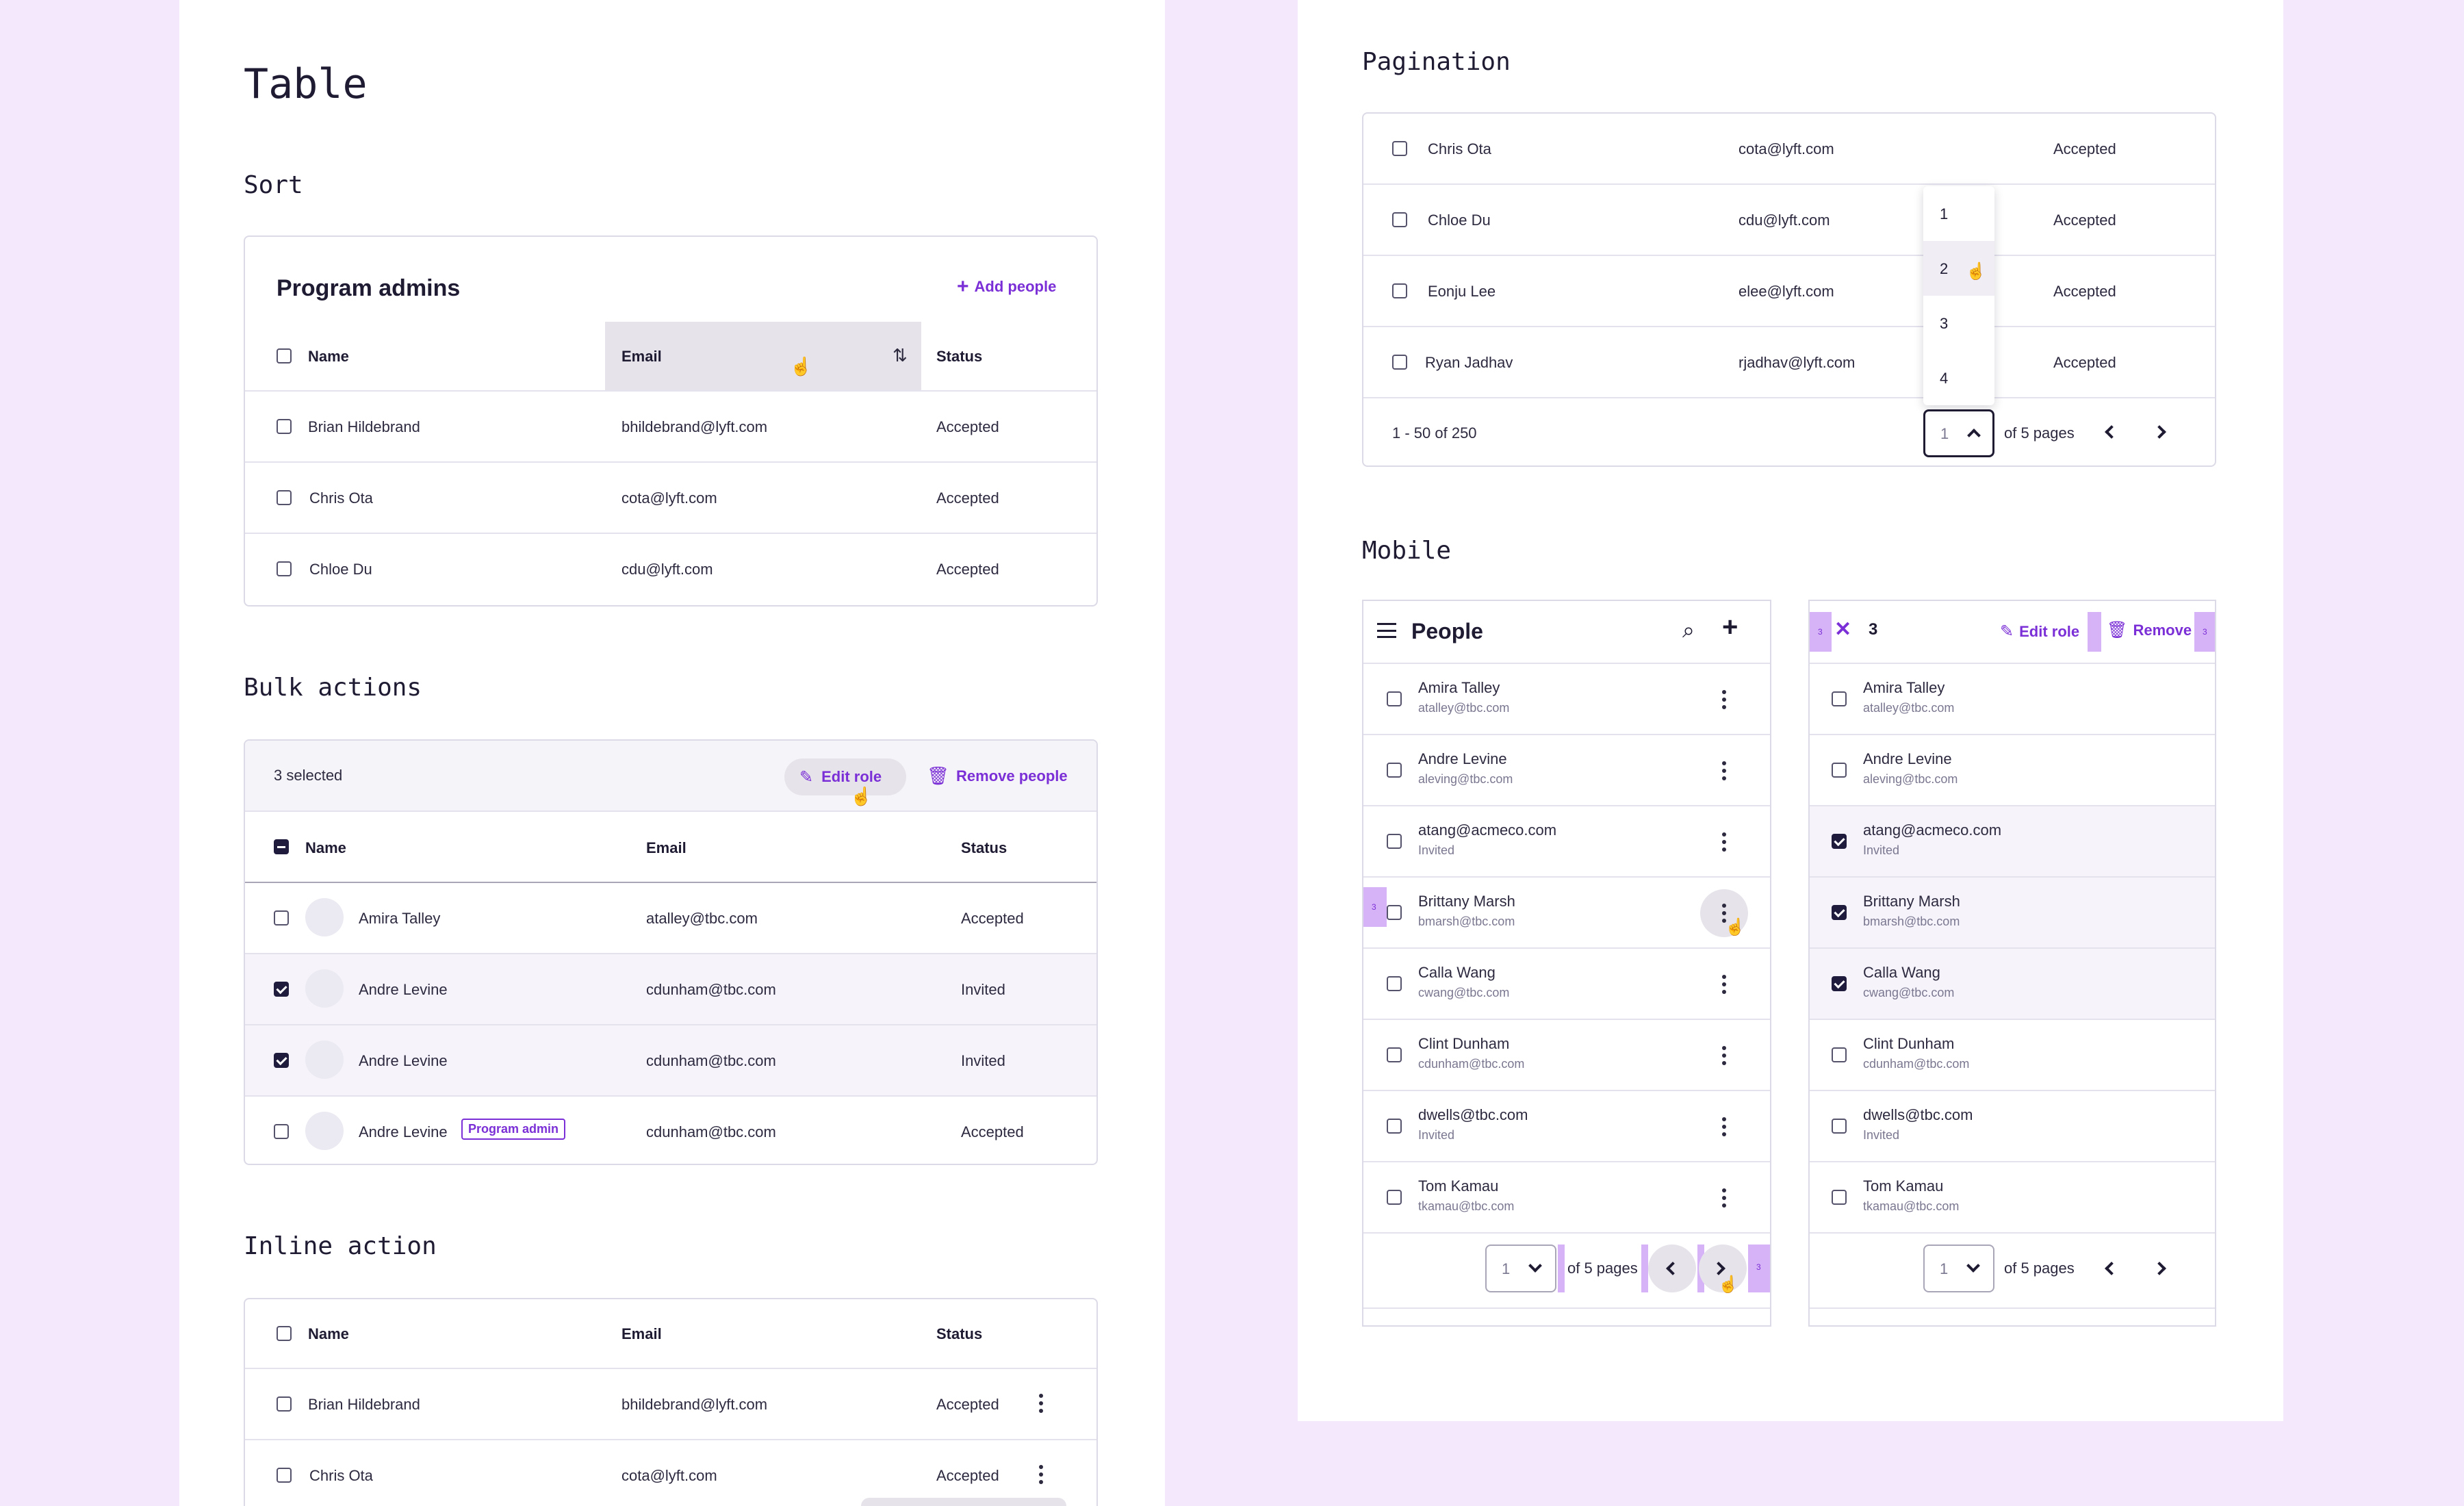 The height and width of the screenshot is (1506, 2464). I want to click on add-people-button: + Add people, so click(1007, 286).